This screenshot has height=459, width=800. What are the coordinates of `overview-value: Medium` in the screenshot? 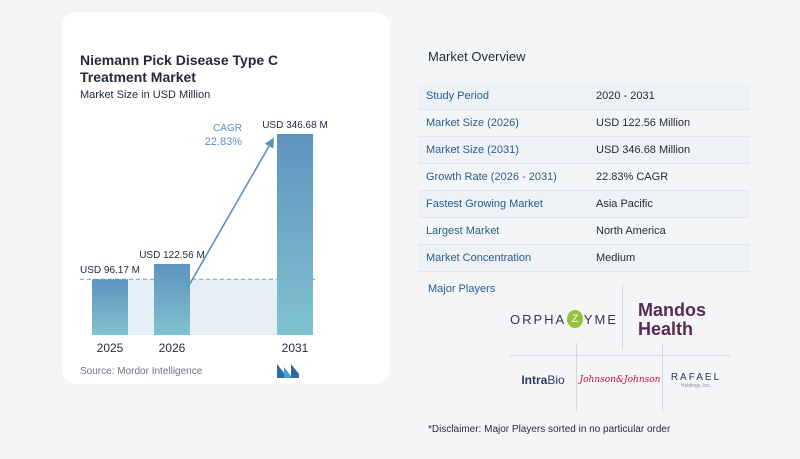 It's located at (616, 258).